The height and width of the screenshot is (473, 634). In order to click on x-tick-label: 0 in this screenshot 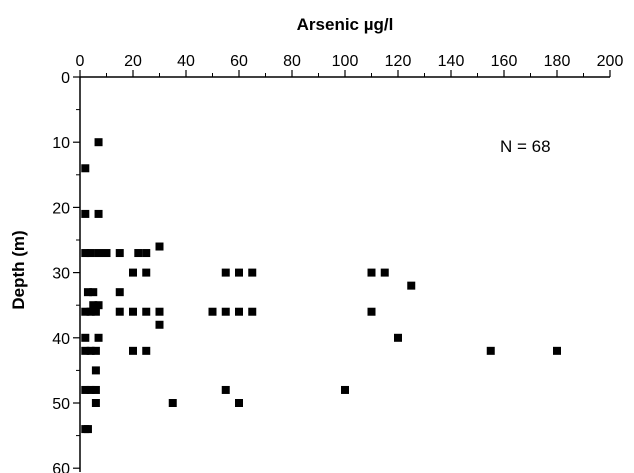, I will do `click(80, 61)`.